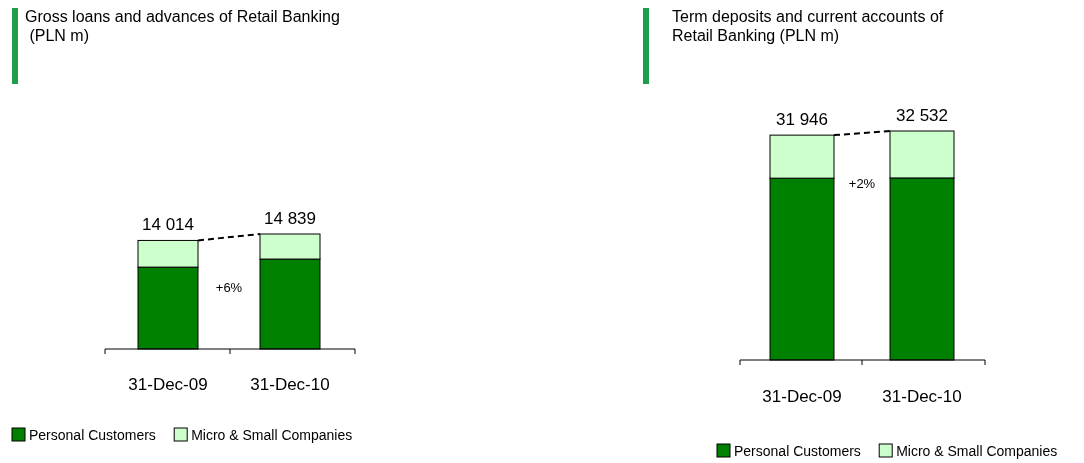  I want to click on annotation: +2%, so click(862, 183).